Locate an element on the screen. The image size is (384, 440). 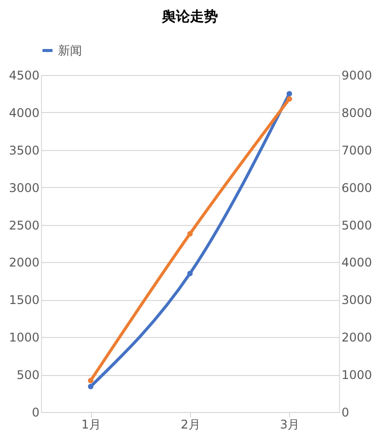
y-tick-label: 0 is located at coordinates (36, 413).